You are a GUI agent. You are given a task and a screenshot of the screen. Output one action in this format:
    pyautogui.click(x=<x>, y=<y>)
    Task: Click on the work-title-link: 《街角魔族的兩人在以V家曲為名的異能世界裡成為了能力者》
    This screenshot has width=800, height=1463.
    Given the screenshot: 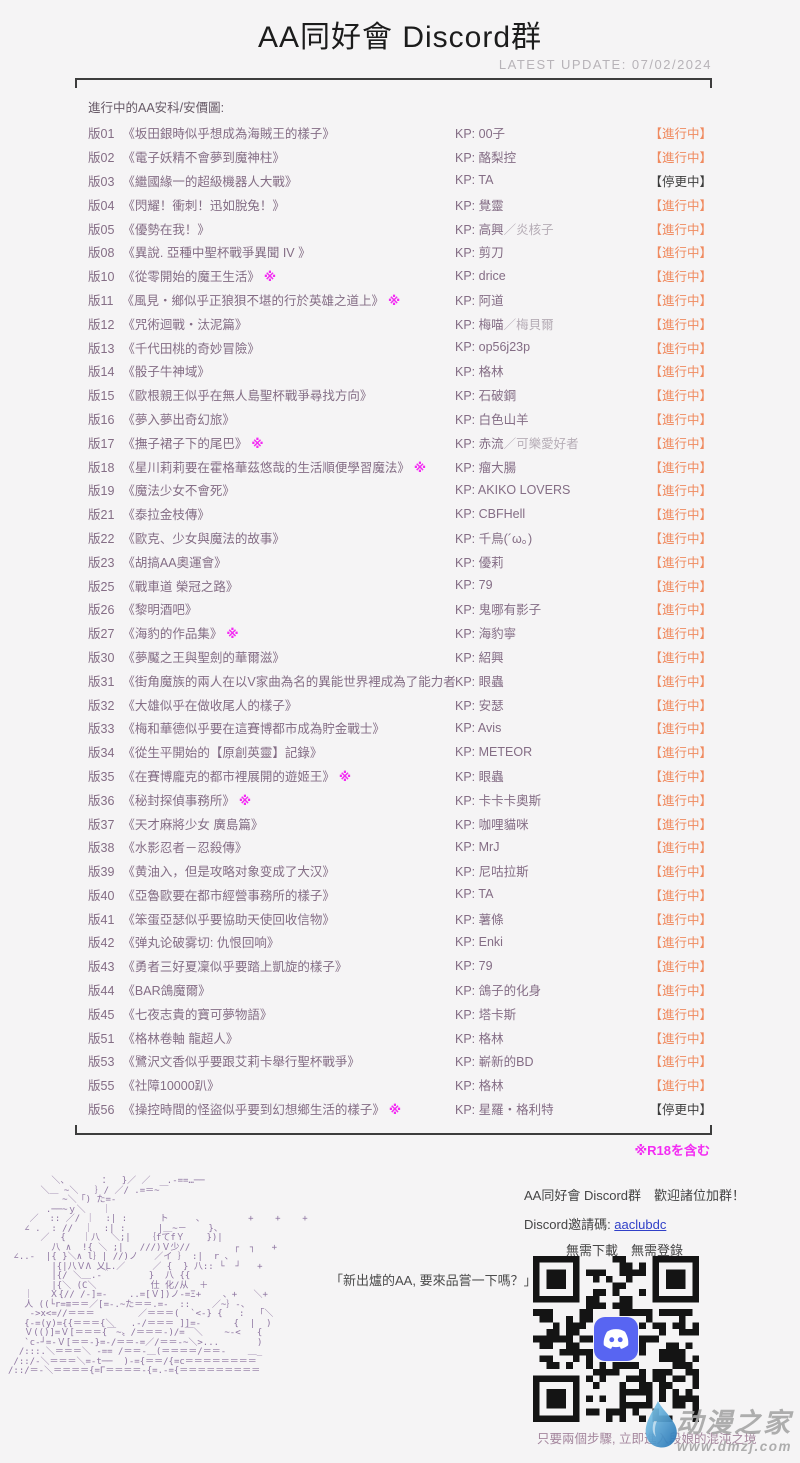 What is the action you would take?
    pyautogui.click(x=288, y=681)
    